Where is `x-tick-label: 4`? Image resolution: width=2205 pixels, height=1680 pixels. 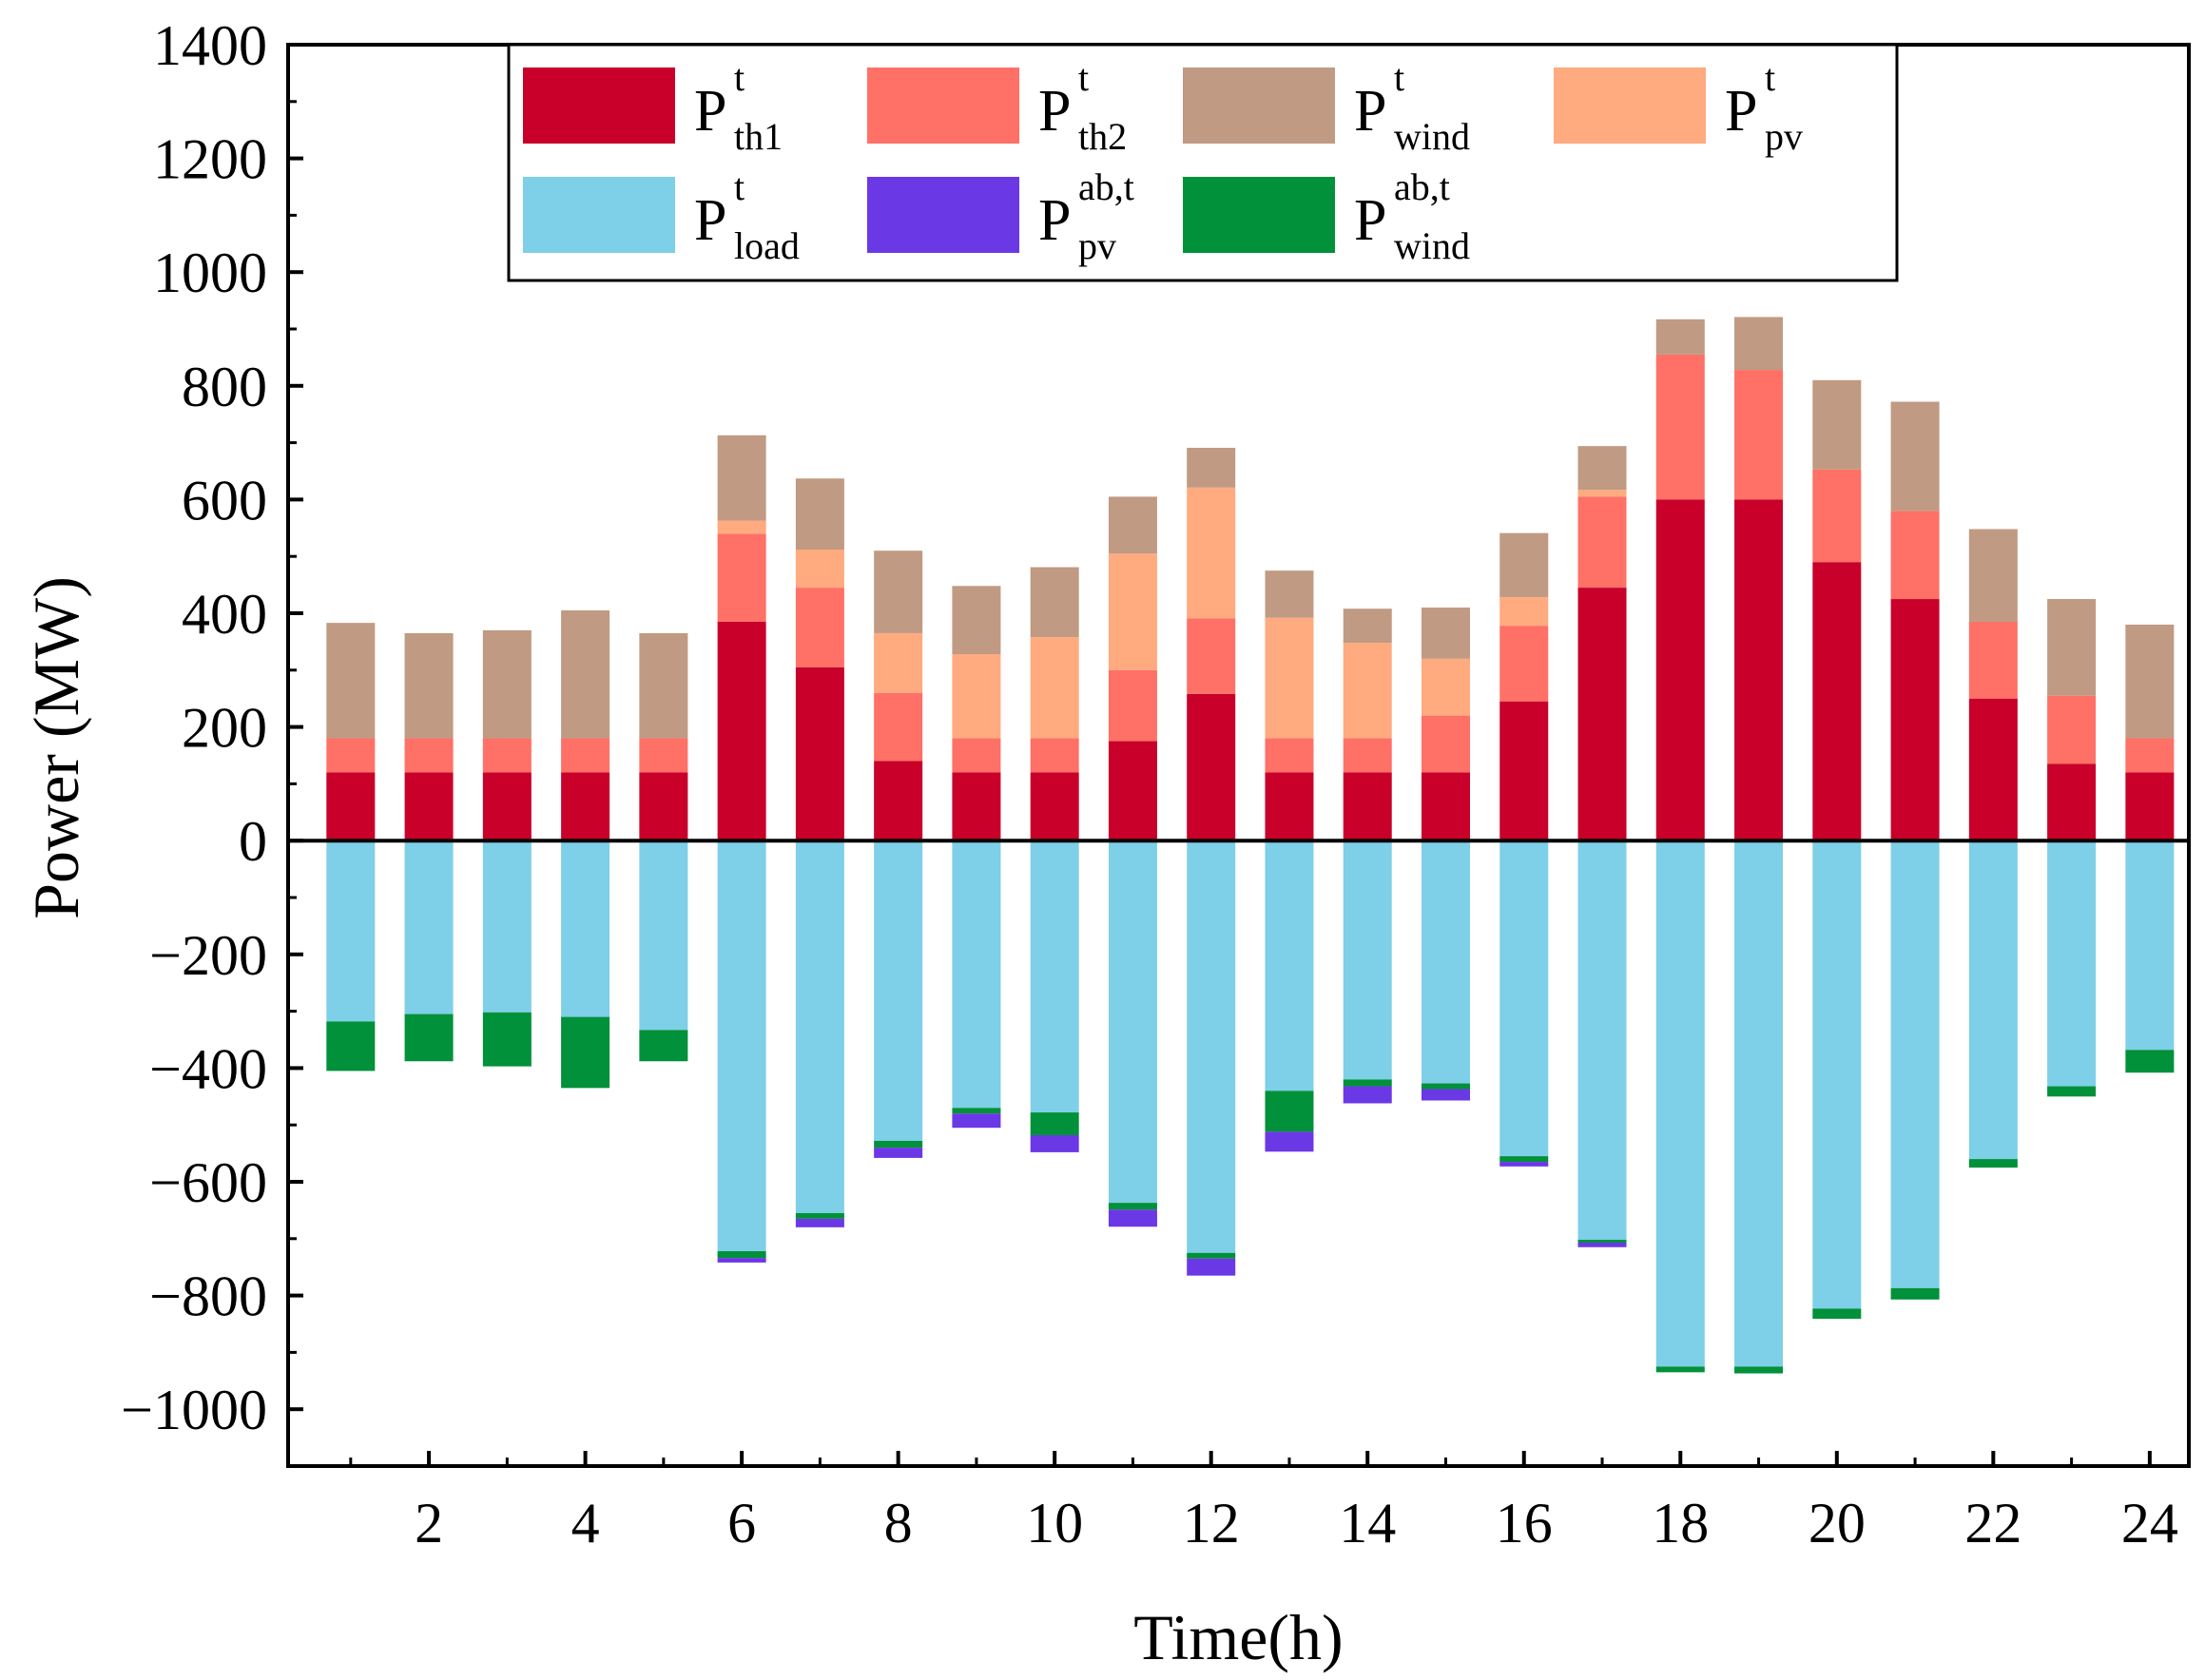
x-tick-label: 4 is located at coordinates (585, 1523).